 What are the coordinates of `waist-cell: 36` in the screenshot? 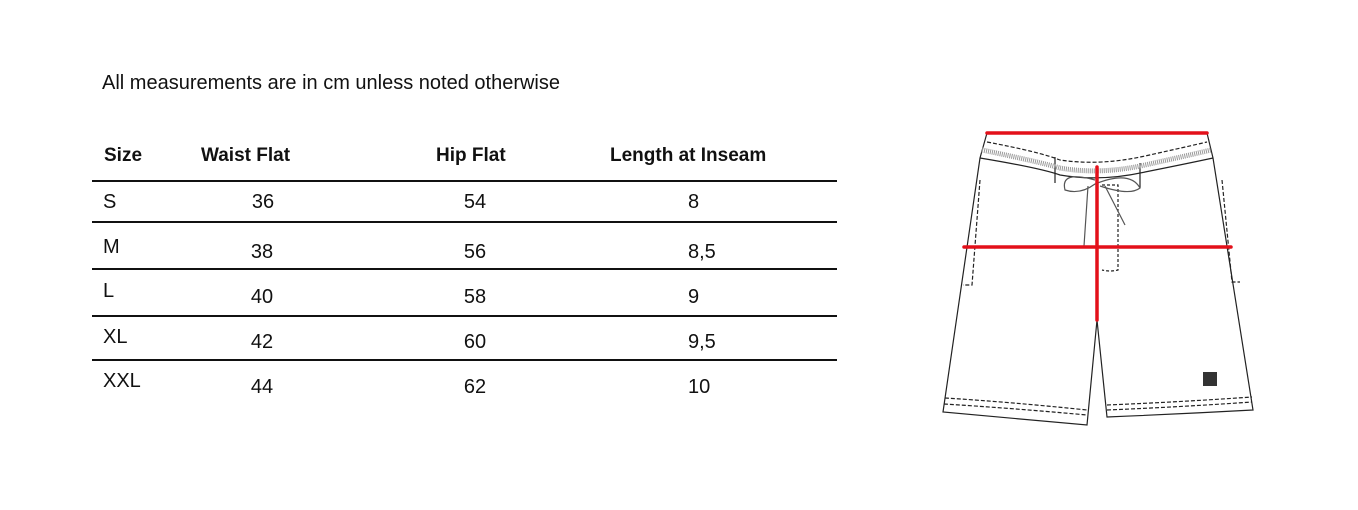 It's located at (263, 202).